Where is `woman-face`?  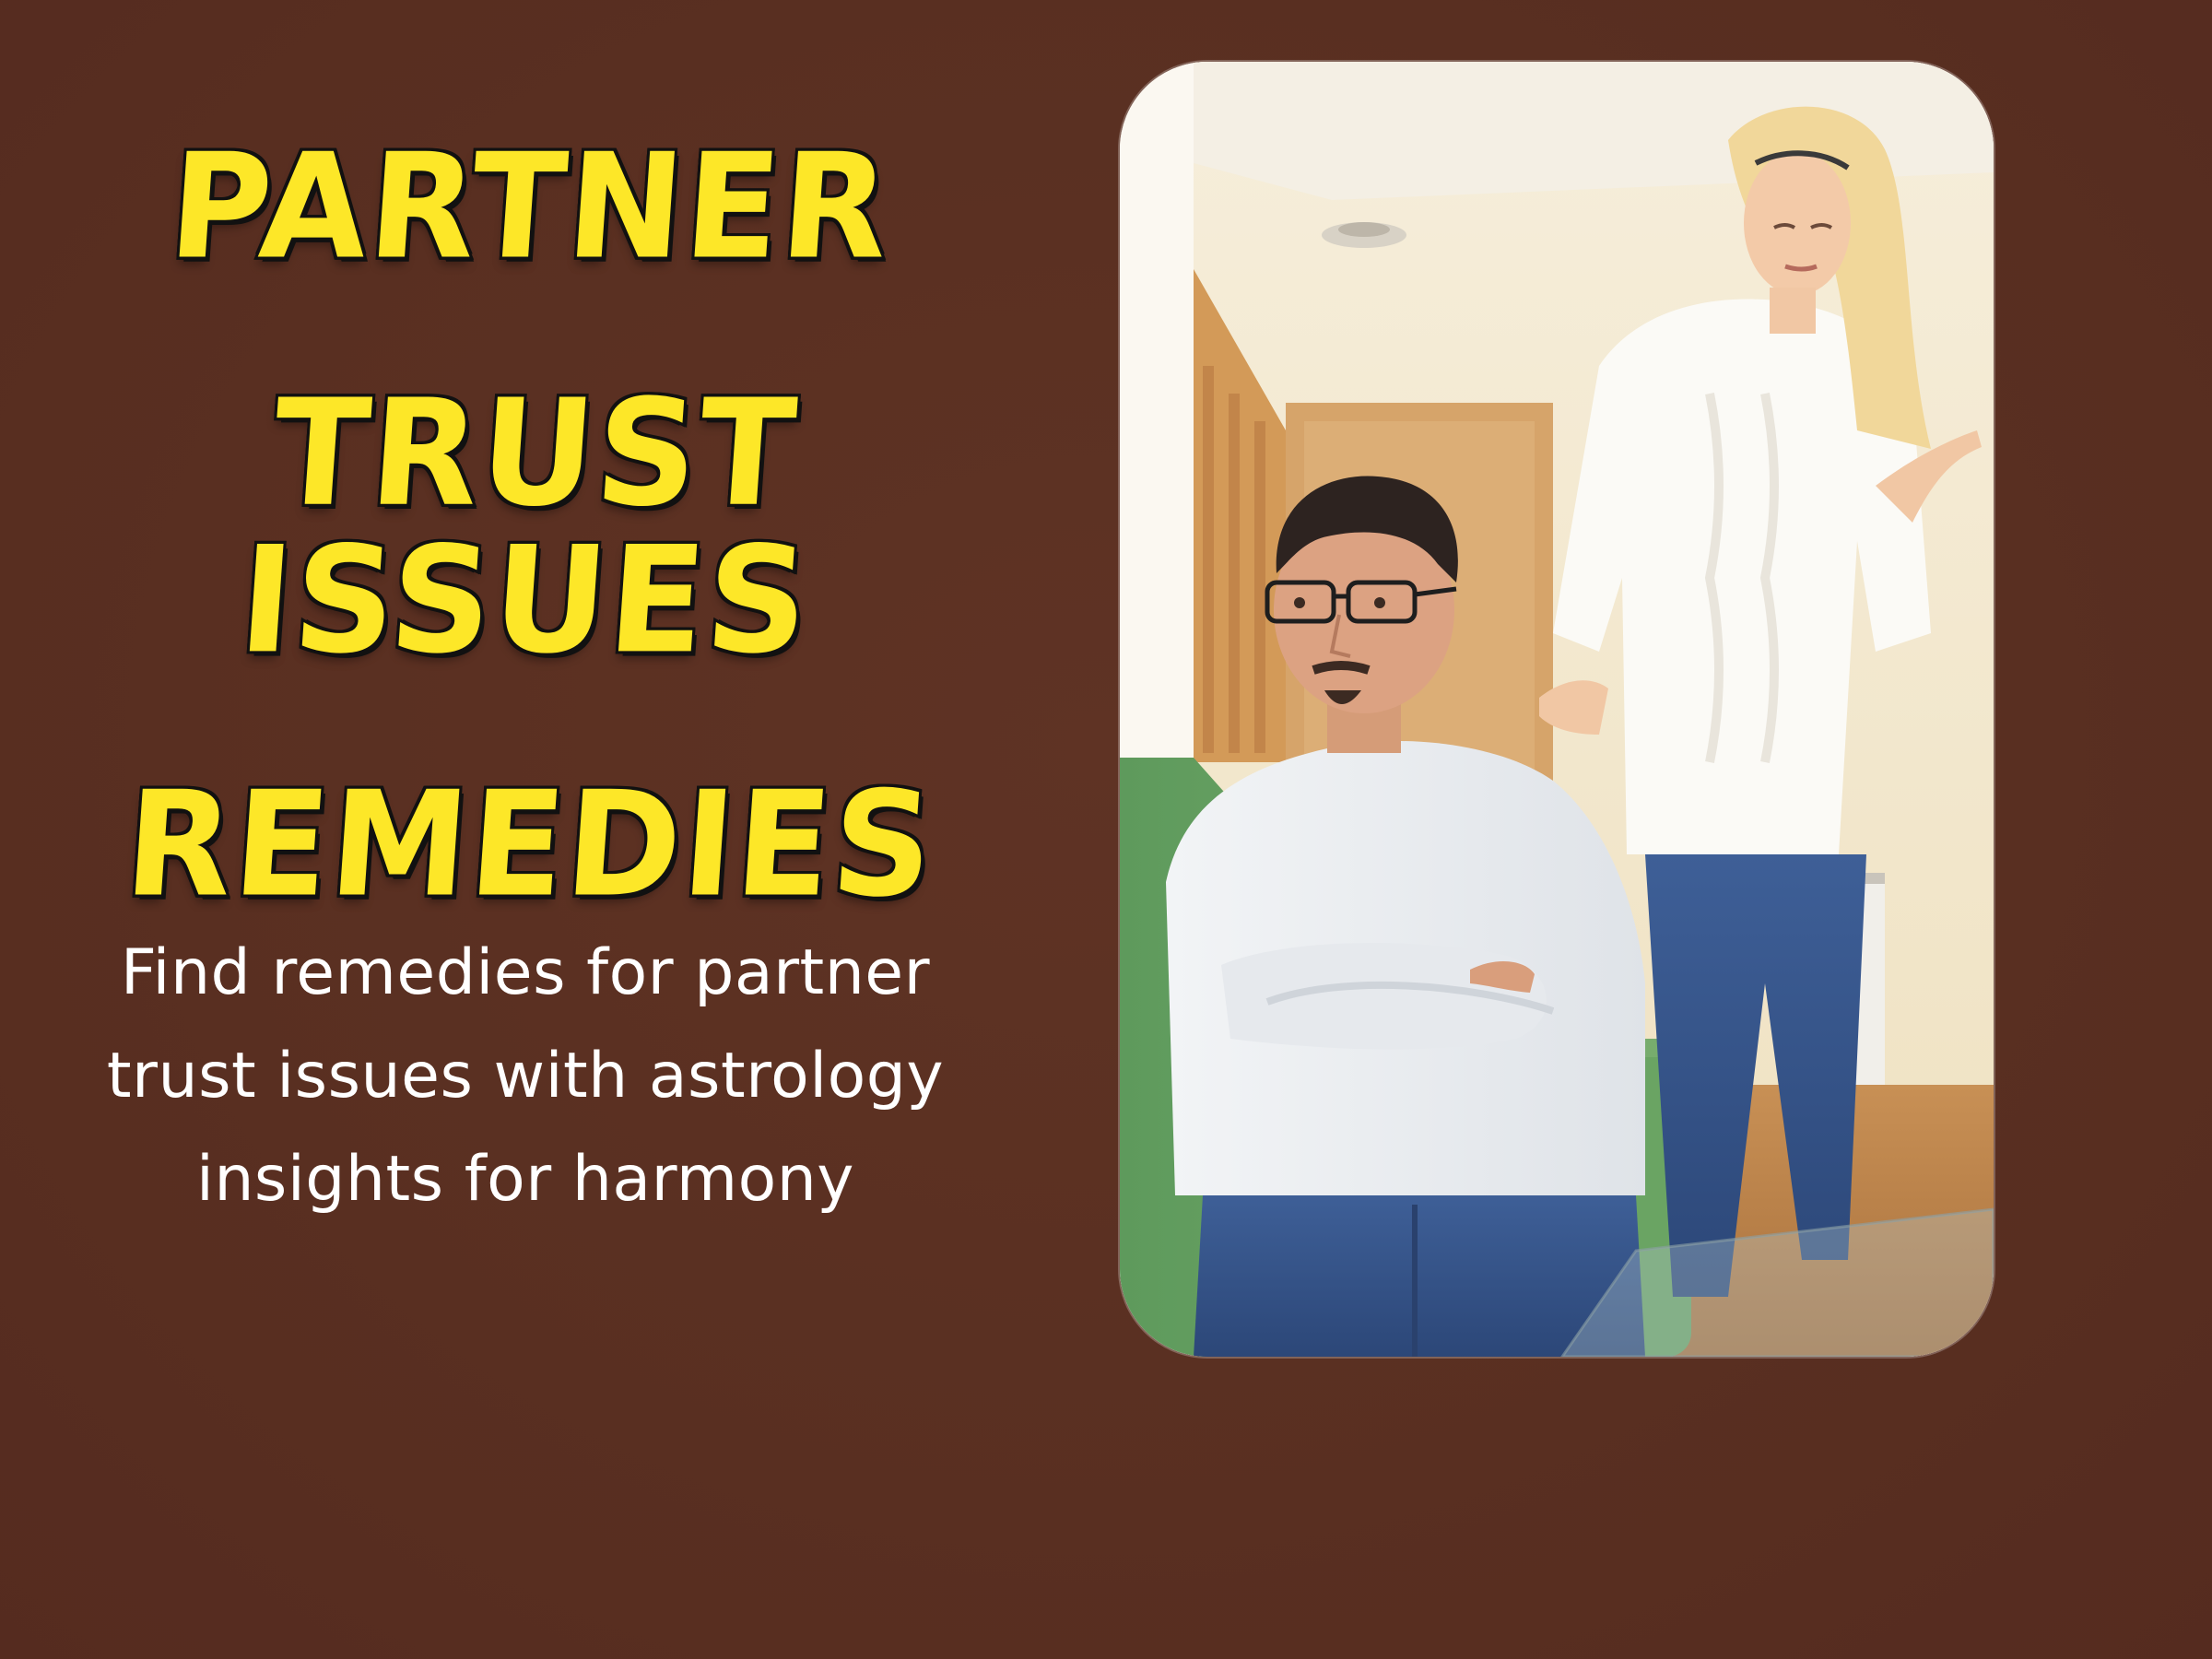 woman-face is located at coordinates (1797, 223).